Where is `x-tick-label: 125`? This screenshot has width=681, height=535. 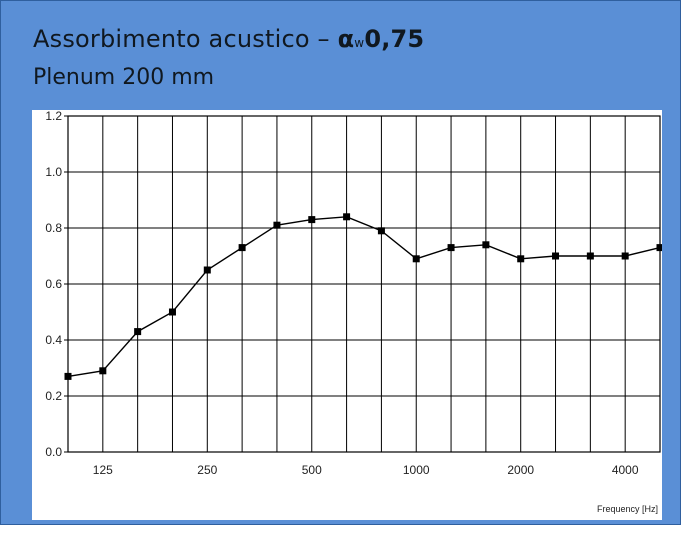
x-tick-label: 125 is located at coordinates (103, 470).